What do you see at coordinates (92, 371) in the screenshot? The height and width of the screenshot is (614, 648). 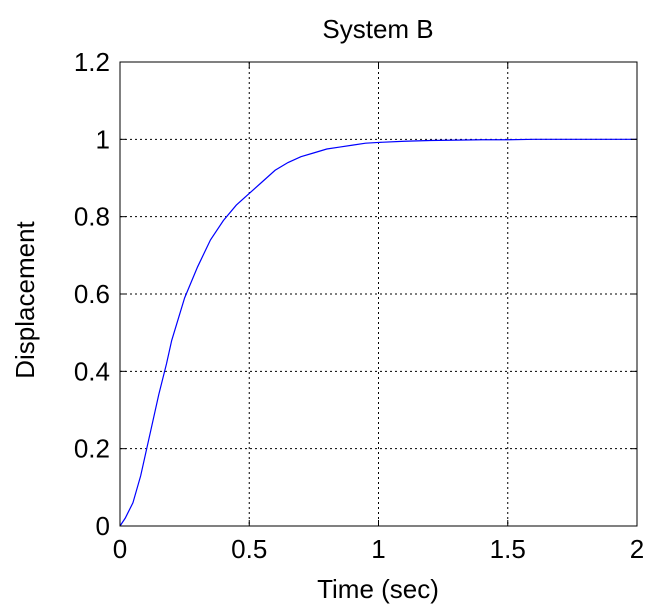 I see `y-tick-label: 0.4` at bounding box center [92, 371].